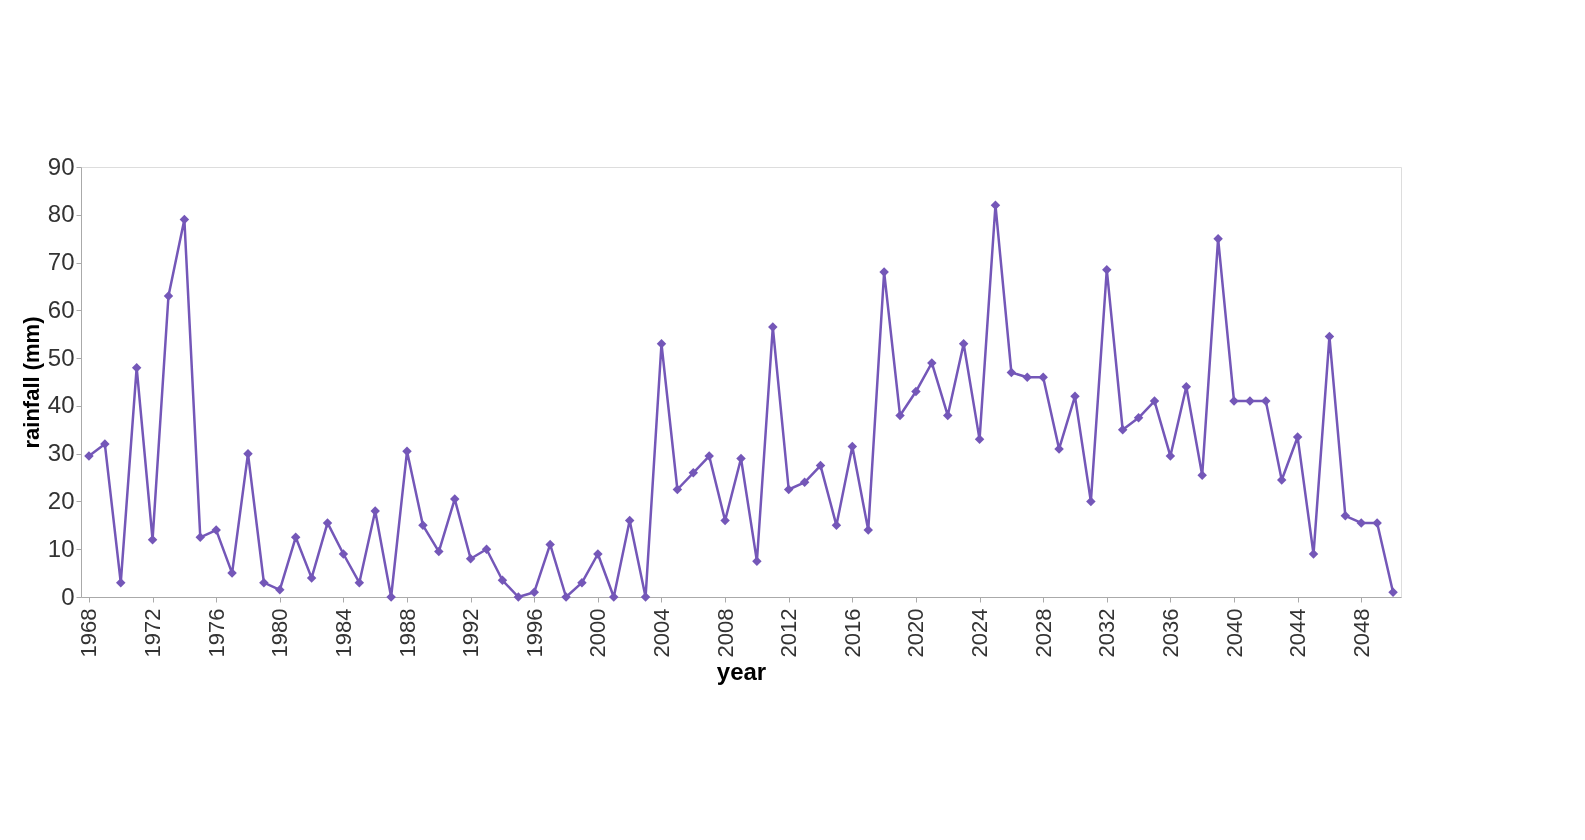 Image resolution: width=1585 pixels, height=840 pixels. What do you see at coordinates (1043, 633) in the screenshot?
I see `x-tick-label: 2028` at bounding box center [1043, 633].